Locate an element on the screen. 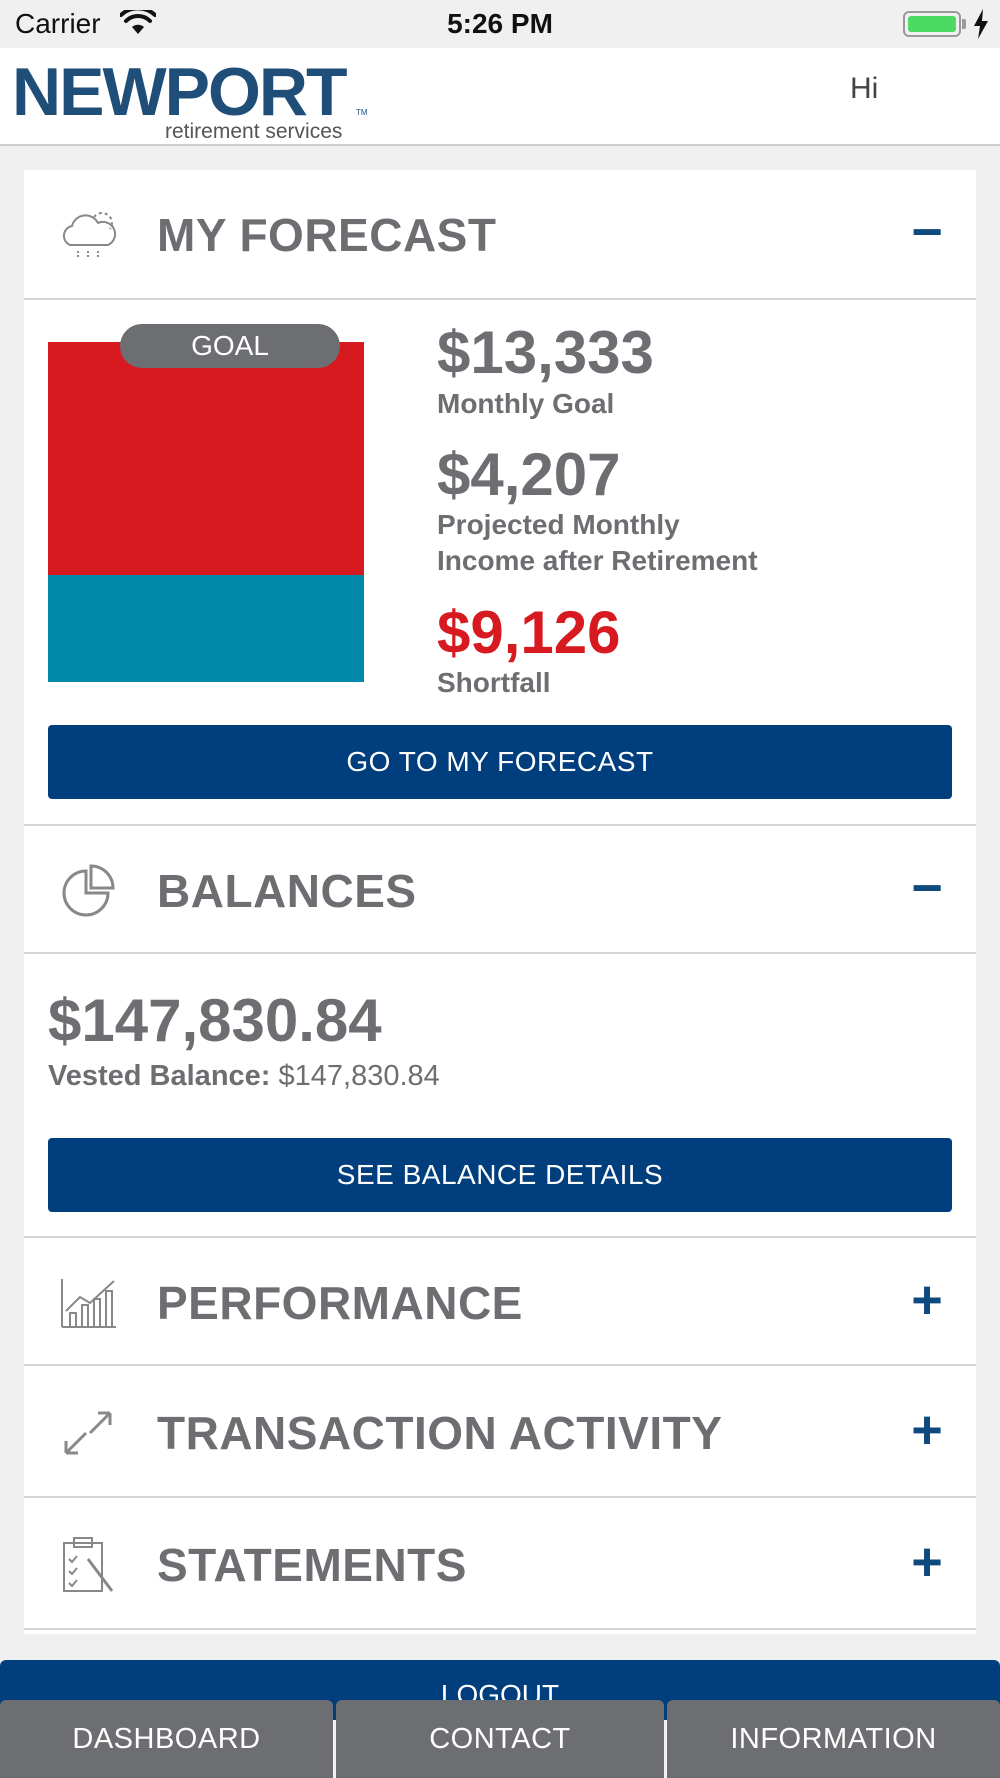 This screenshot has height=1778, width=1000. transfer-arrows-icon is located at coordinates (88, 1433).